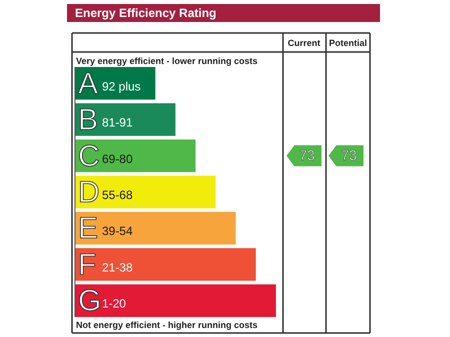  Describe the element at coordinates (88, 120) in the screenshot. I see `y-tick-label: B` at that location.